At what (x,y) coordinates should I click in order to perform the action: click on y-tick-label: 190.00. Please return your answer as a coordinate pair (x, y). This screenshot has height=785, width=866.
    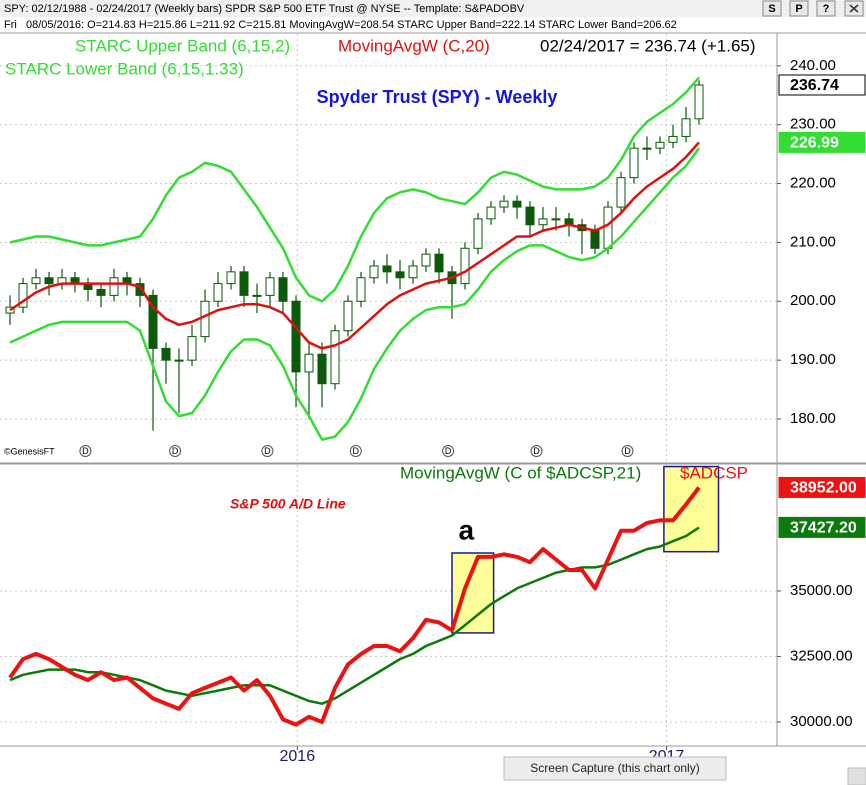
    Looking at the image, I should click on (813, 359).